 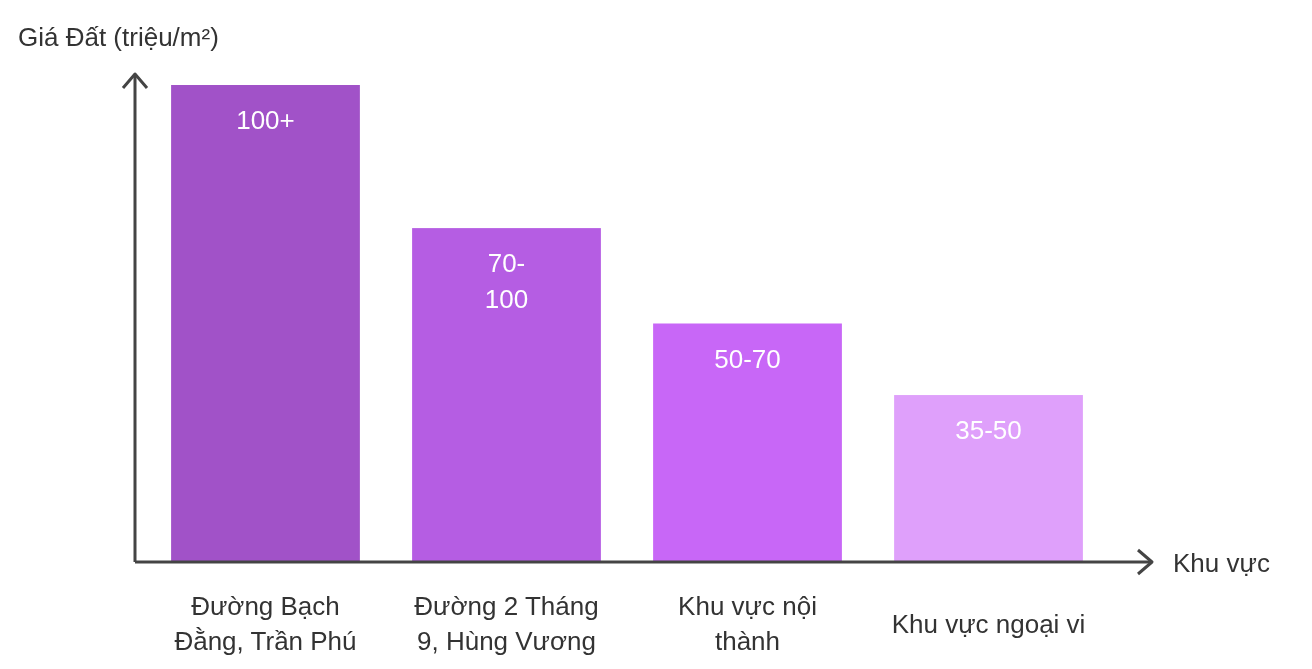 I want to click on x-tick-label: Đường Bạch Đằng, Trần Phú, so click(x=265, y=623).